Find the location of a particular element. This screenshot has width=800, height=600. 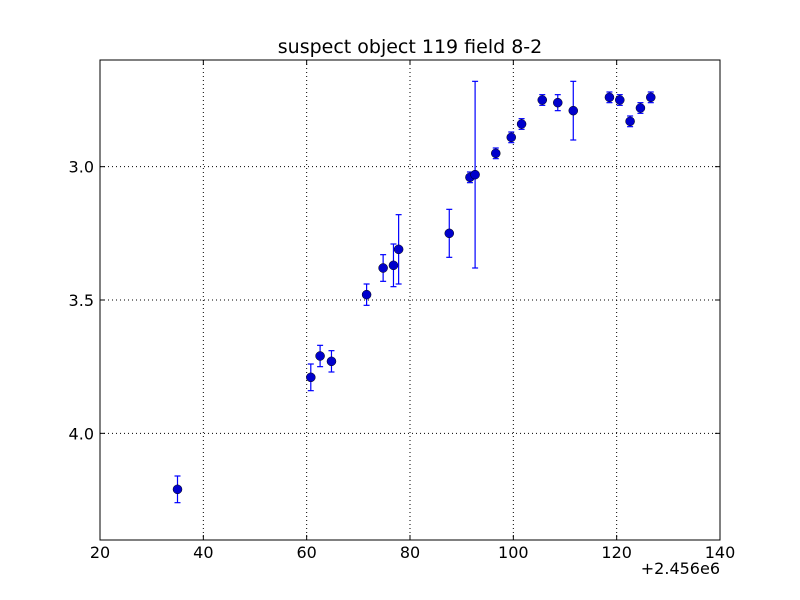

x-tick-label: 120 is located at coordinates (616, 552).